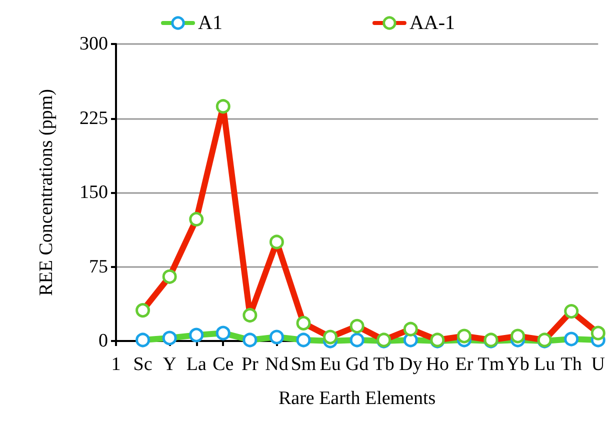 The image size is (616, 425). Describe the element at coordinates (303, 364) in the screenshot. I see `x-tick-label: Sm` at that location.